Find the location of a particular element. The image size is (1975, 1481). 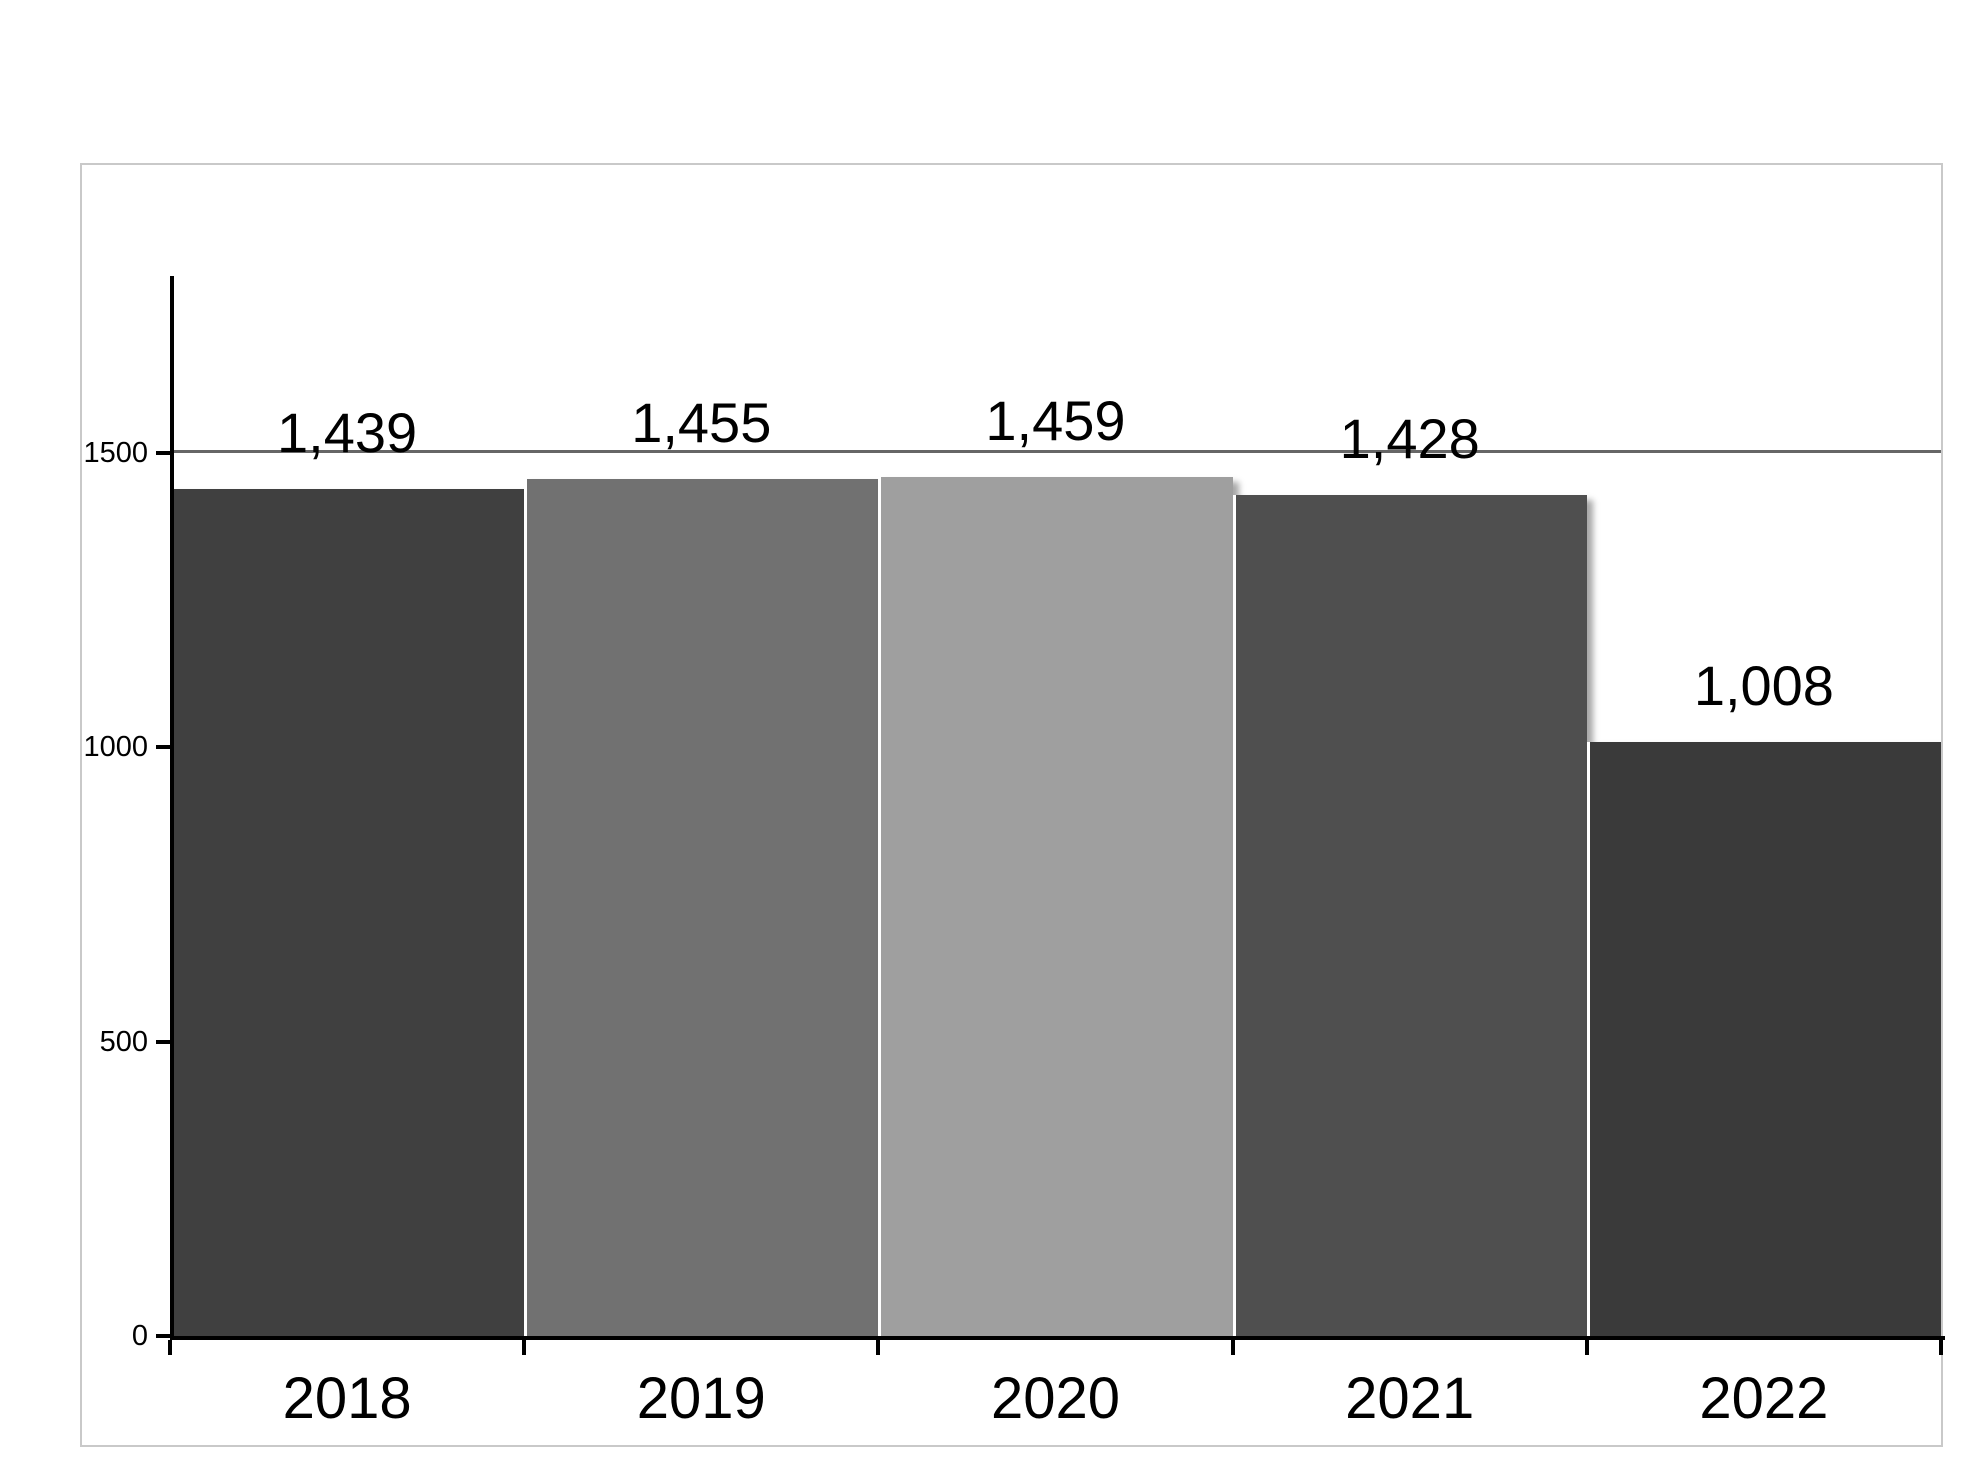

category-label-2021: 2021 is located at coordinates (1410, 1398).